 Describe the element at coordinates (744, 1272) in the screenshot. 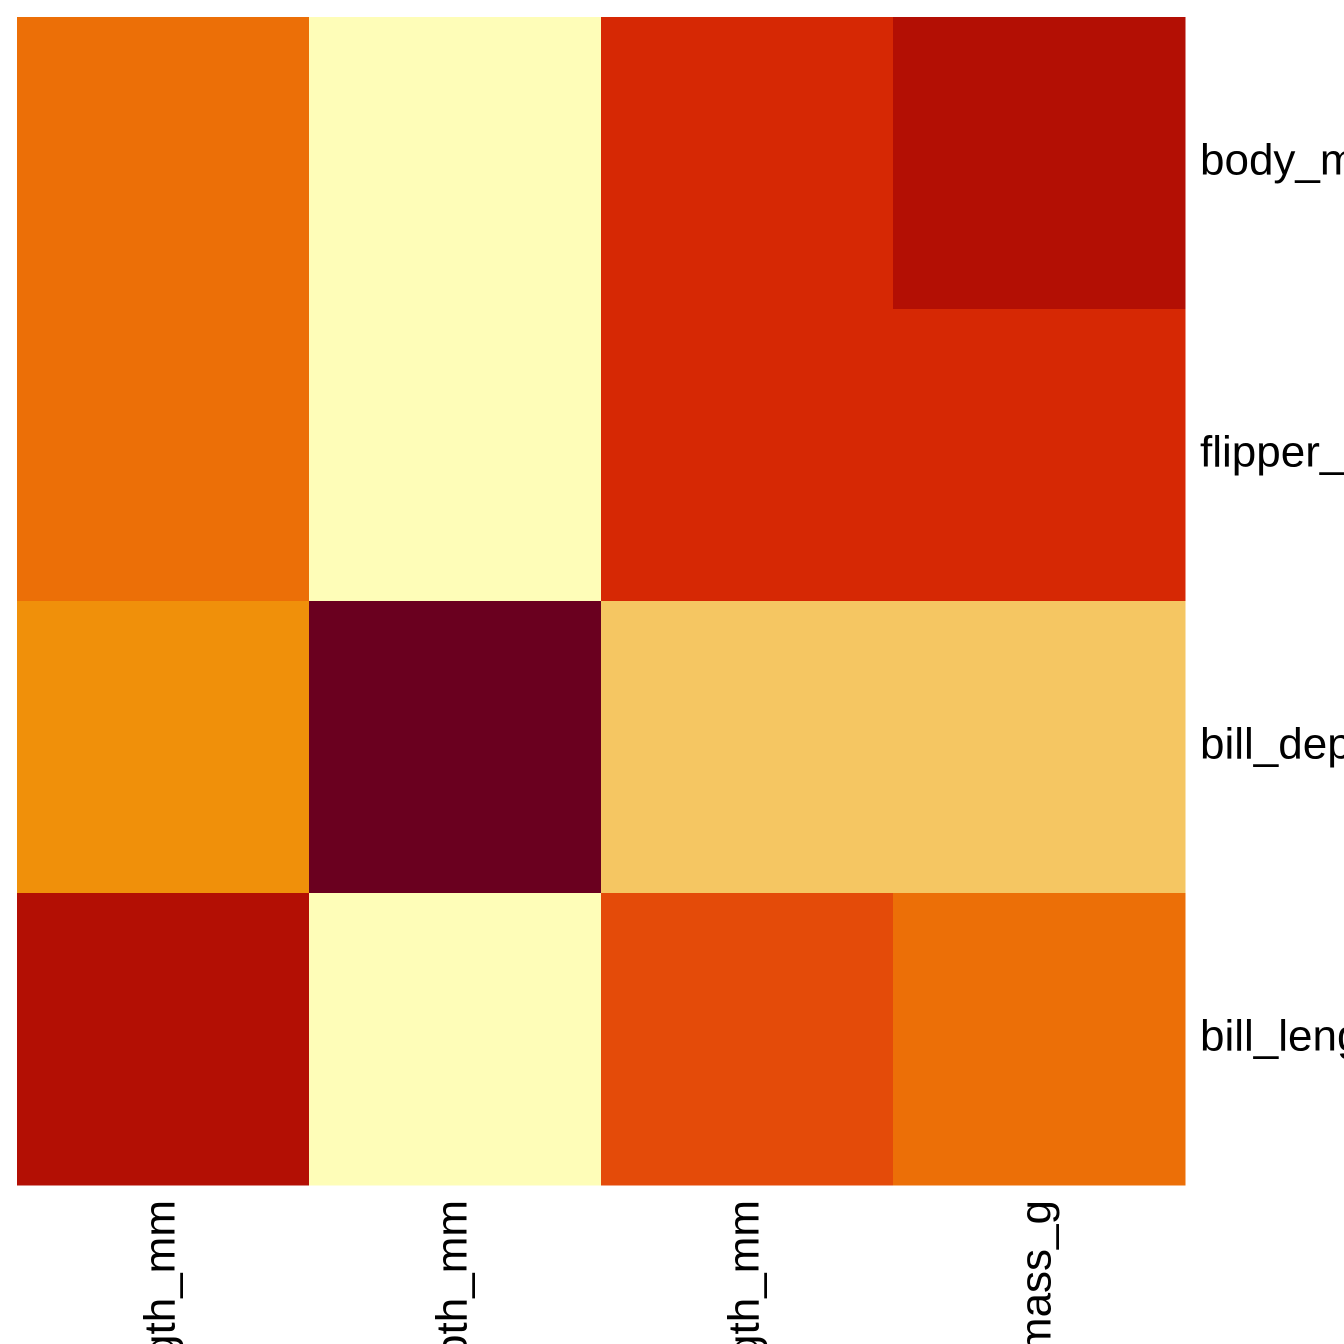

I see `column-label: flipper_length_mm` at that location.